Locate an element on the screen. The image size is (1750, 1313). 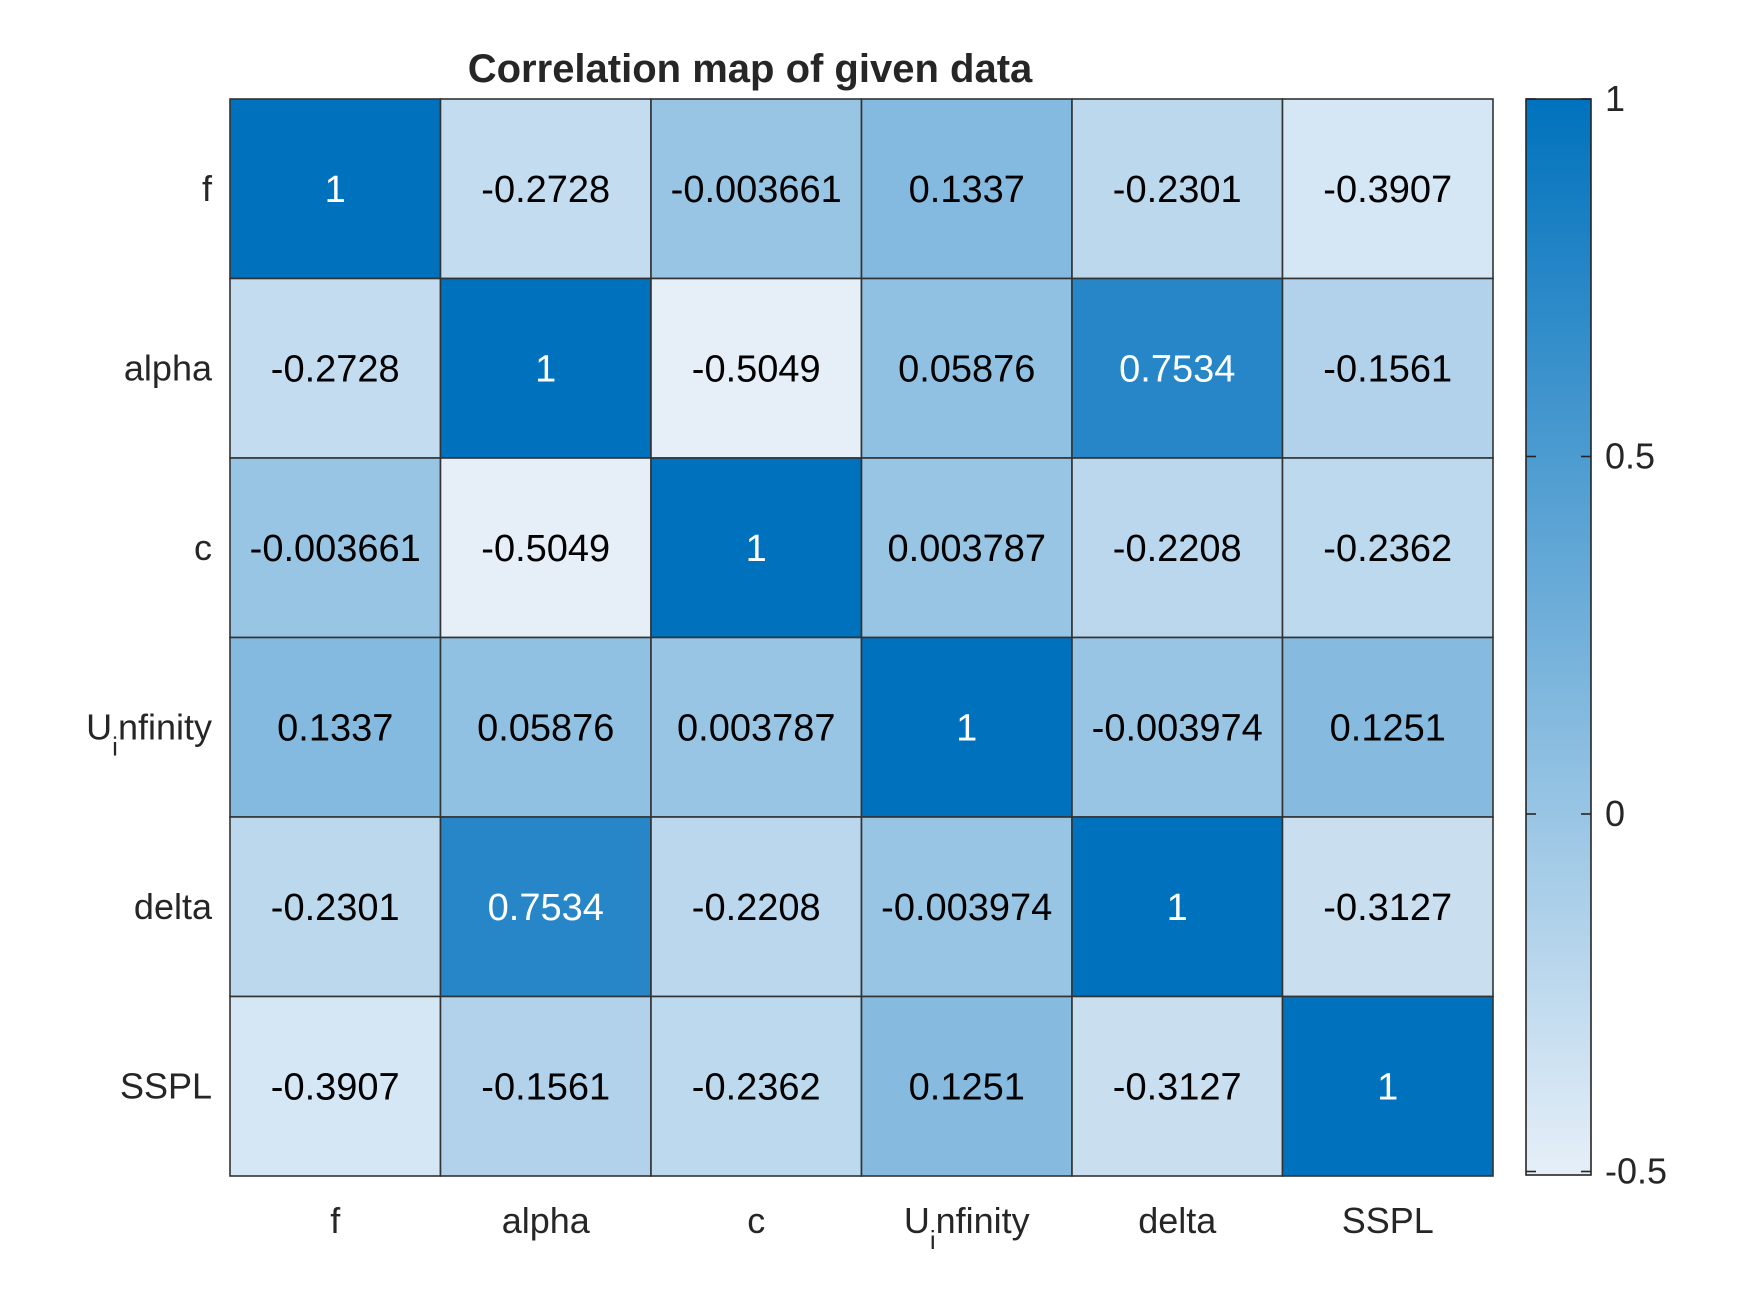
chart-title: Correlation map of given data is located at coordinates (750, 69).